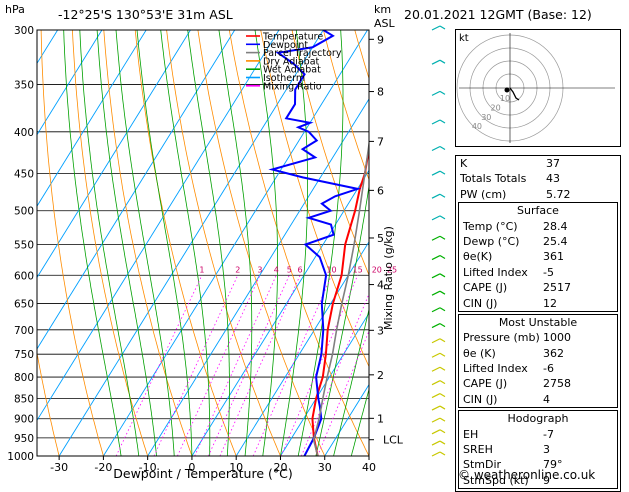  What do you see at coordinates (237, 269) in the screenshot?
I see `mixing-ratio-label: 2` at bounding box center [237, 269].